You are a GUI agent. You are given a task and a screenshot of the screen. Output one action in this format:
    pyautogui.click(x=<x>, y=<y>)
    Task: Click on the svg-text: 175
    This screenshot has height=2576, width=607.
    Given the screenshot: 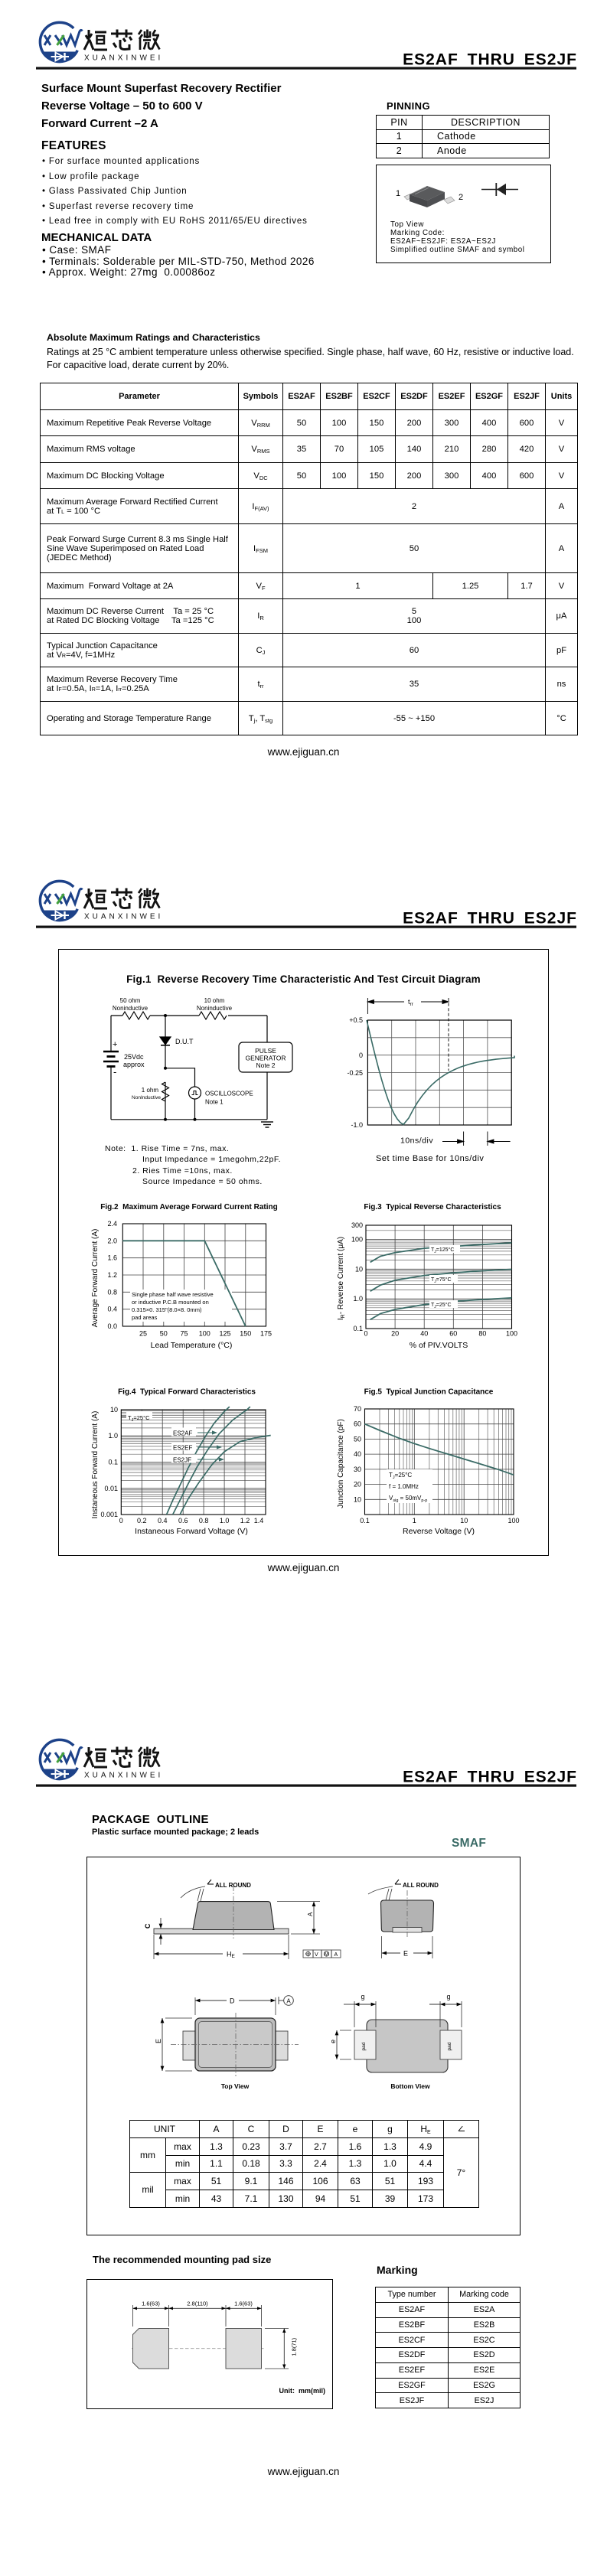 What is the action you would take?
    pyautogui.click(x=266, y=1334)
    